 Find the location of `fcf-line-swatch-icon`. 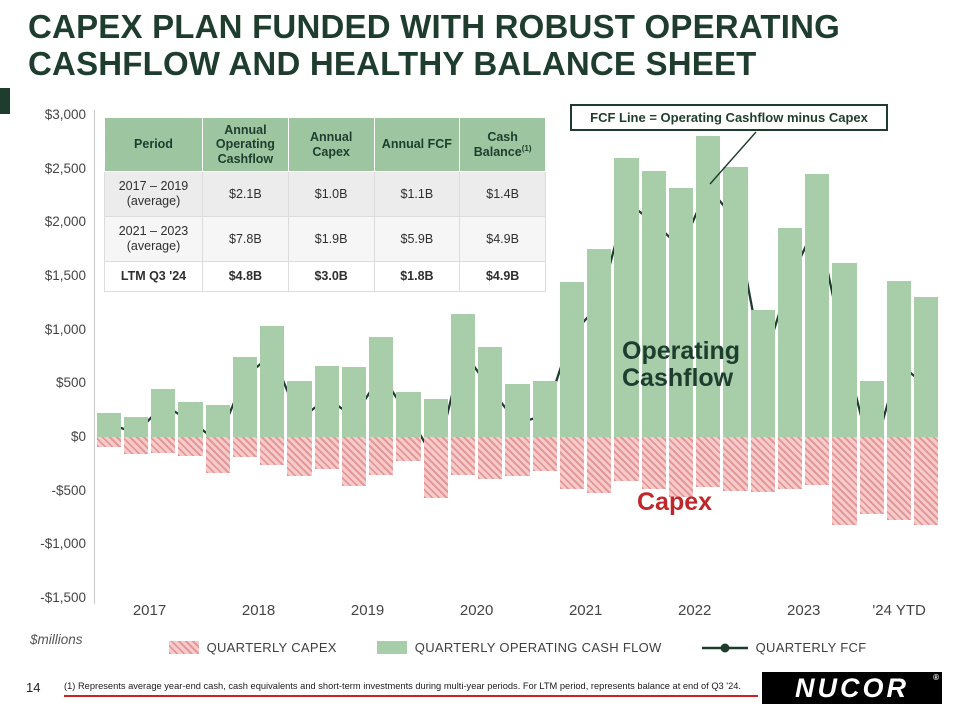

fcf-line-swatch-icon is located at coordinates (724, 647).